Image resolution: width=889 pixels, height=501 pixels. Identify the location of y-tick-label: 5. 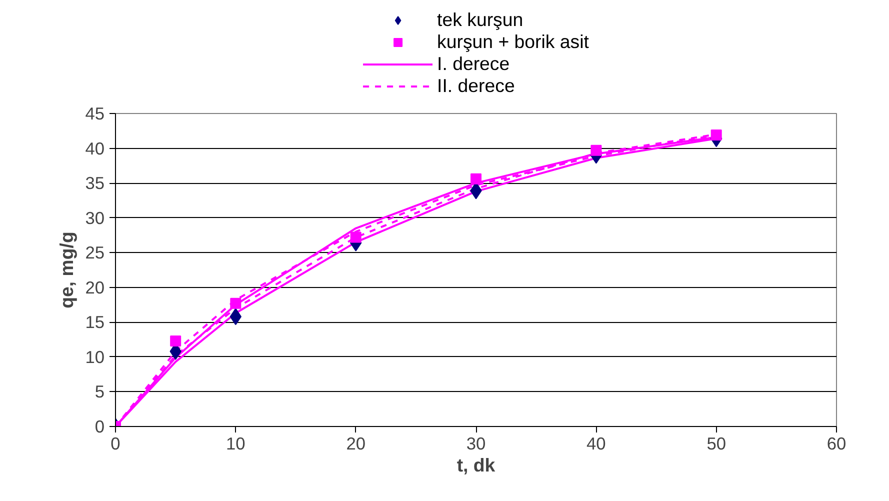
(99, 392).